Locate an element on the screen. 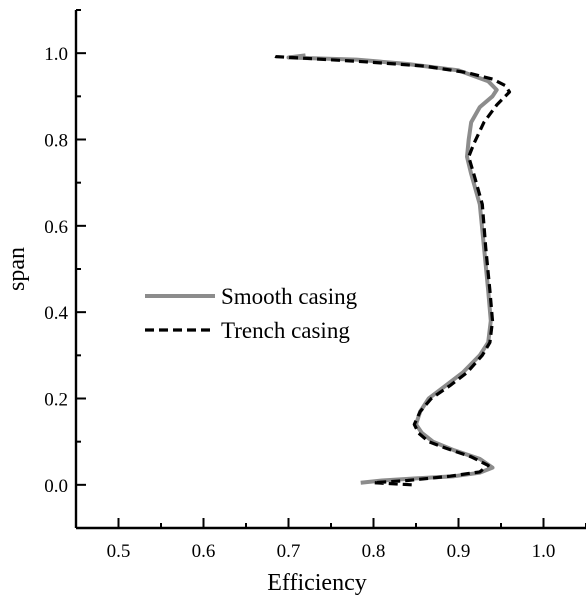  x-tick-label: 0.8 is located at coordinates (374, 551).